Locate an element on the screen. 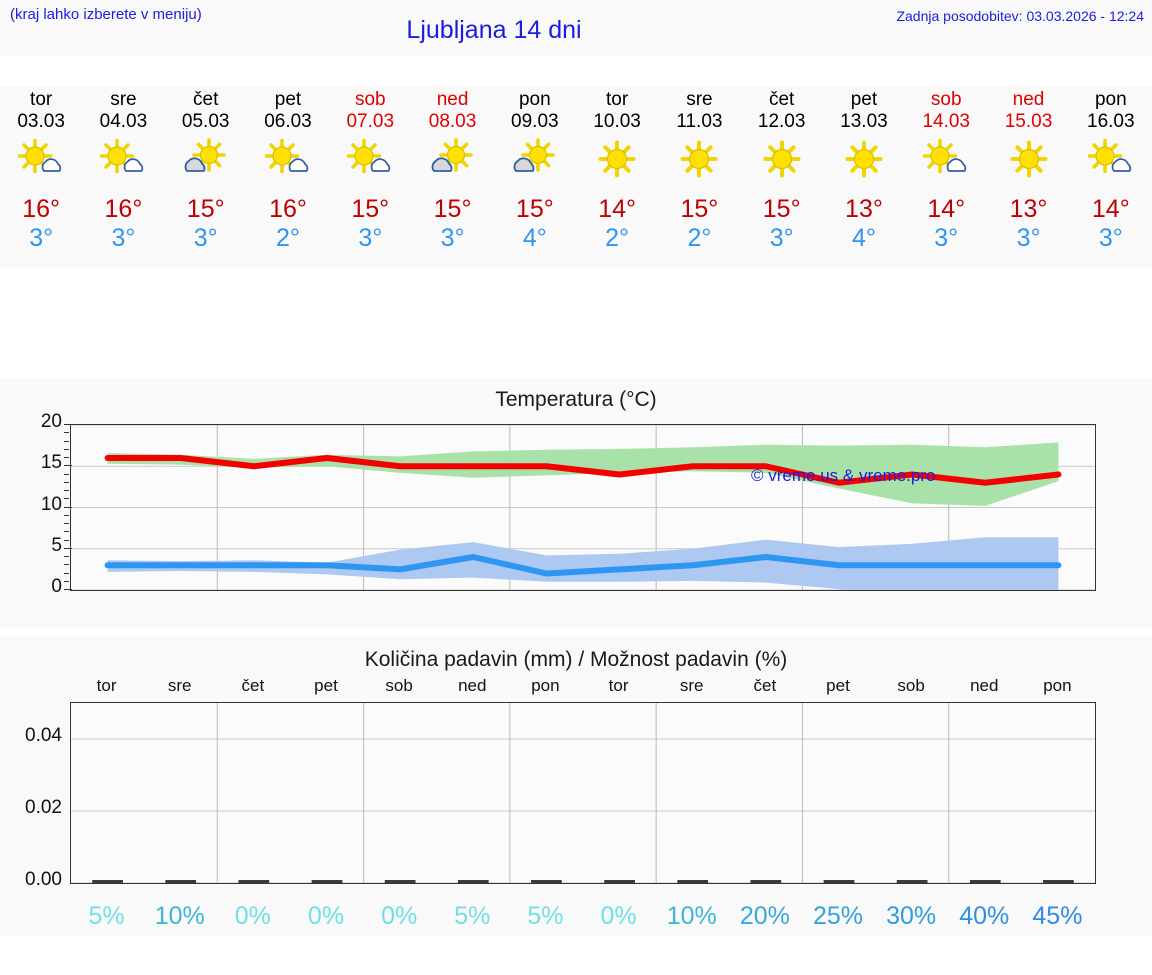  forecast-day-column: pon 16.03 14° 3° is located at coordinates (1111, 177).